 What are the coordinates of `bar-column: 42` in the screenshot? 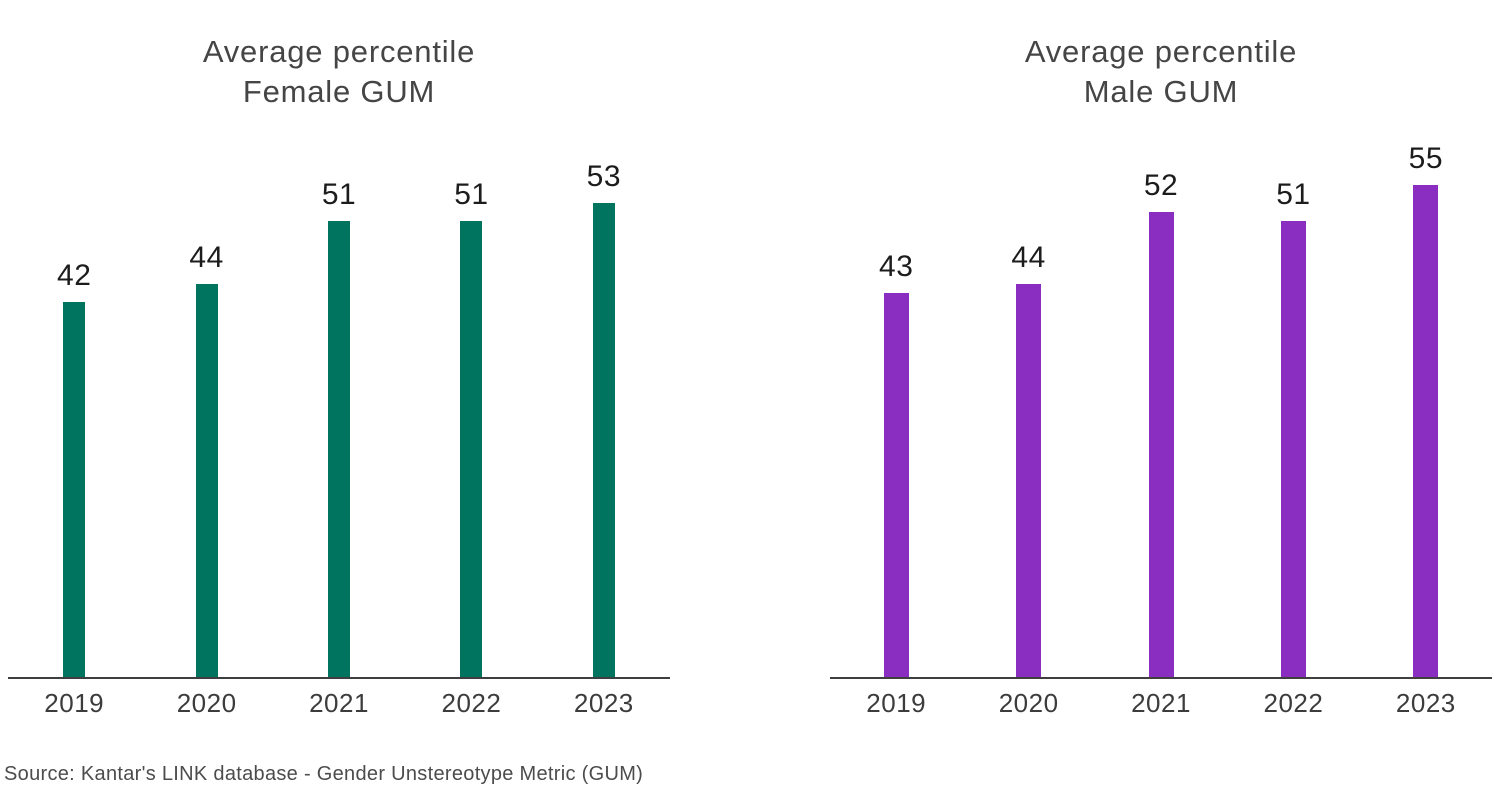 It's located at (74, 408).